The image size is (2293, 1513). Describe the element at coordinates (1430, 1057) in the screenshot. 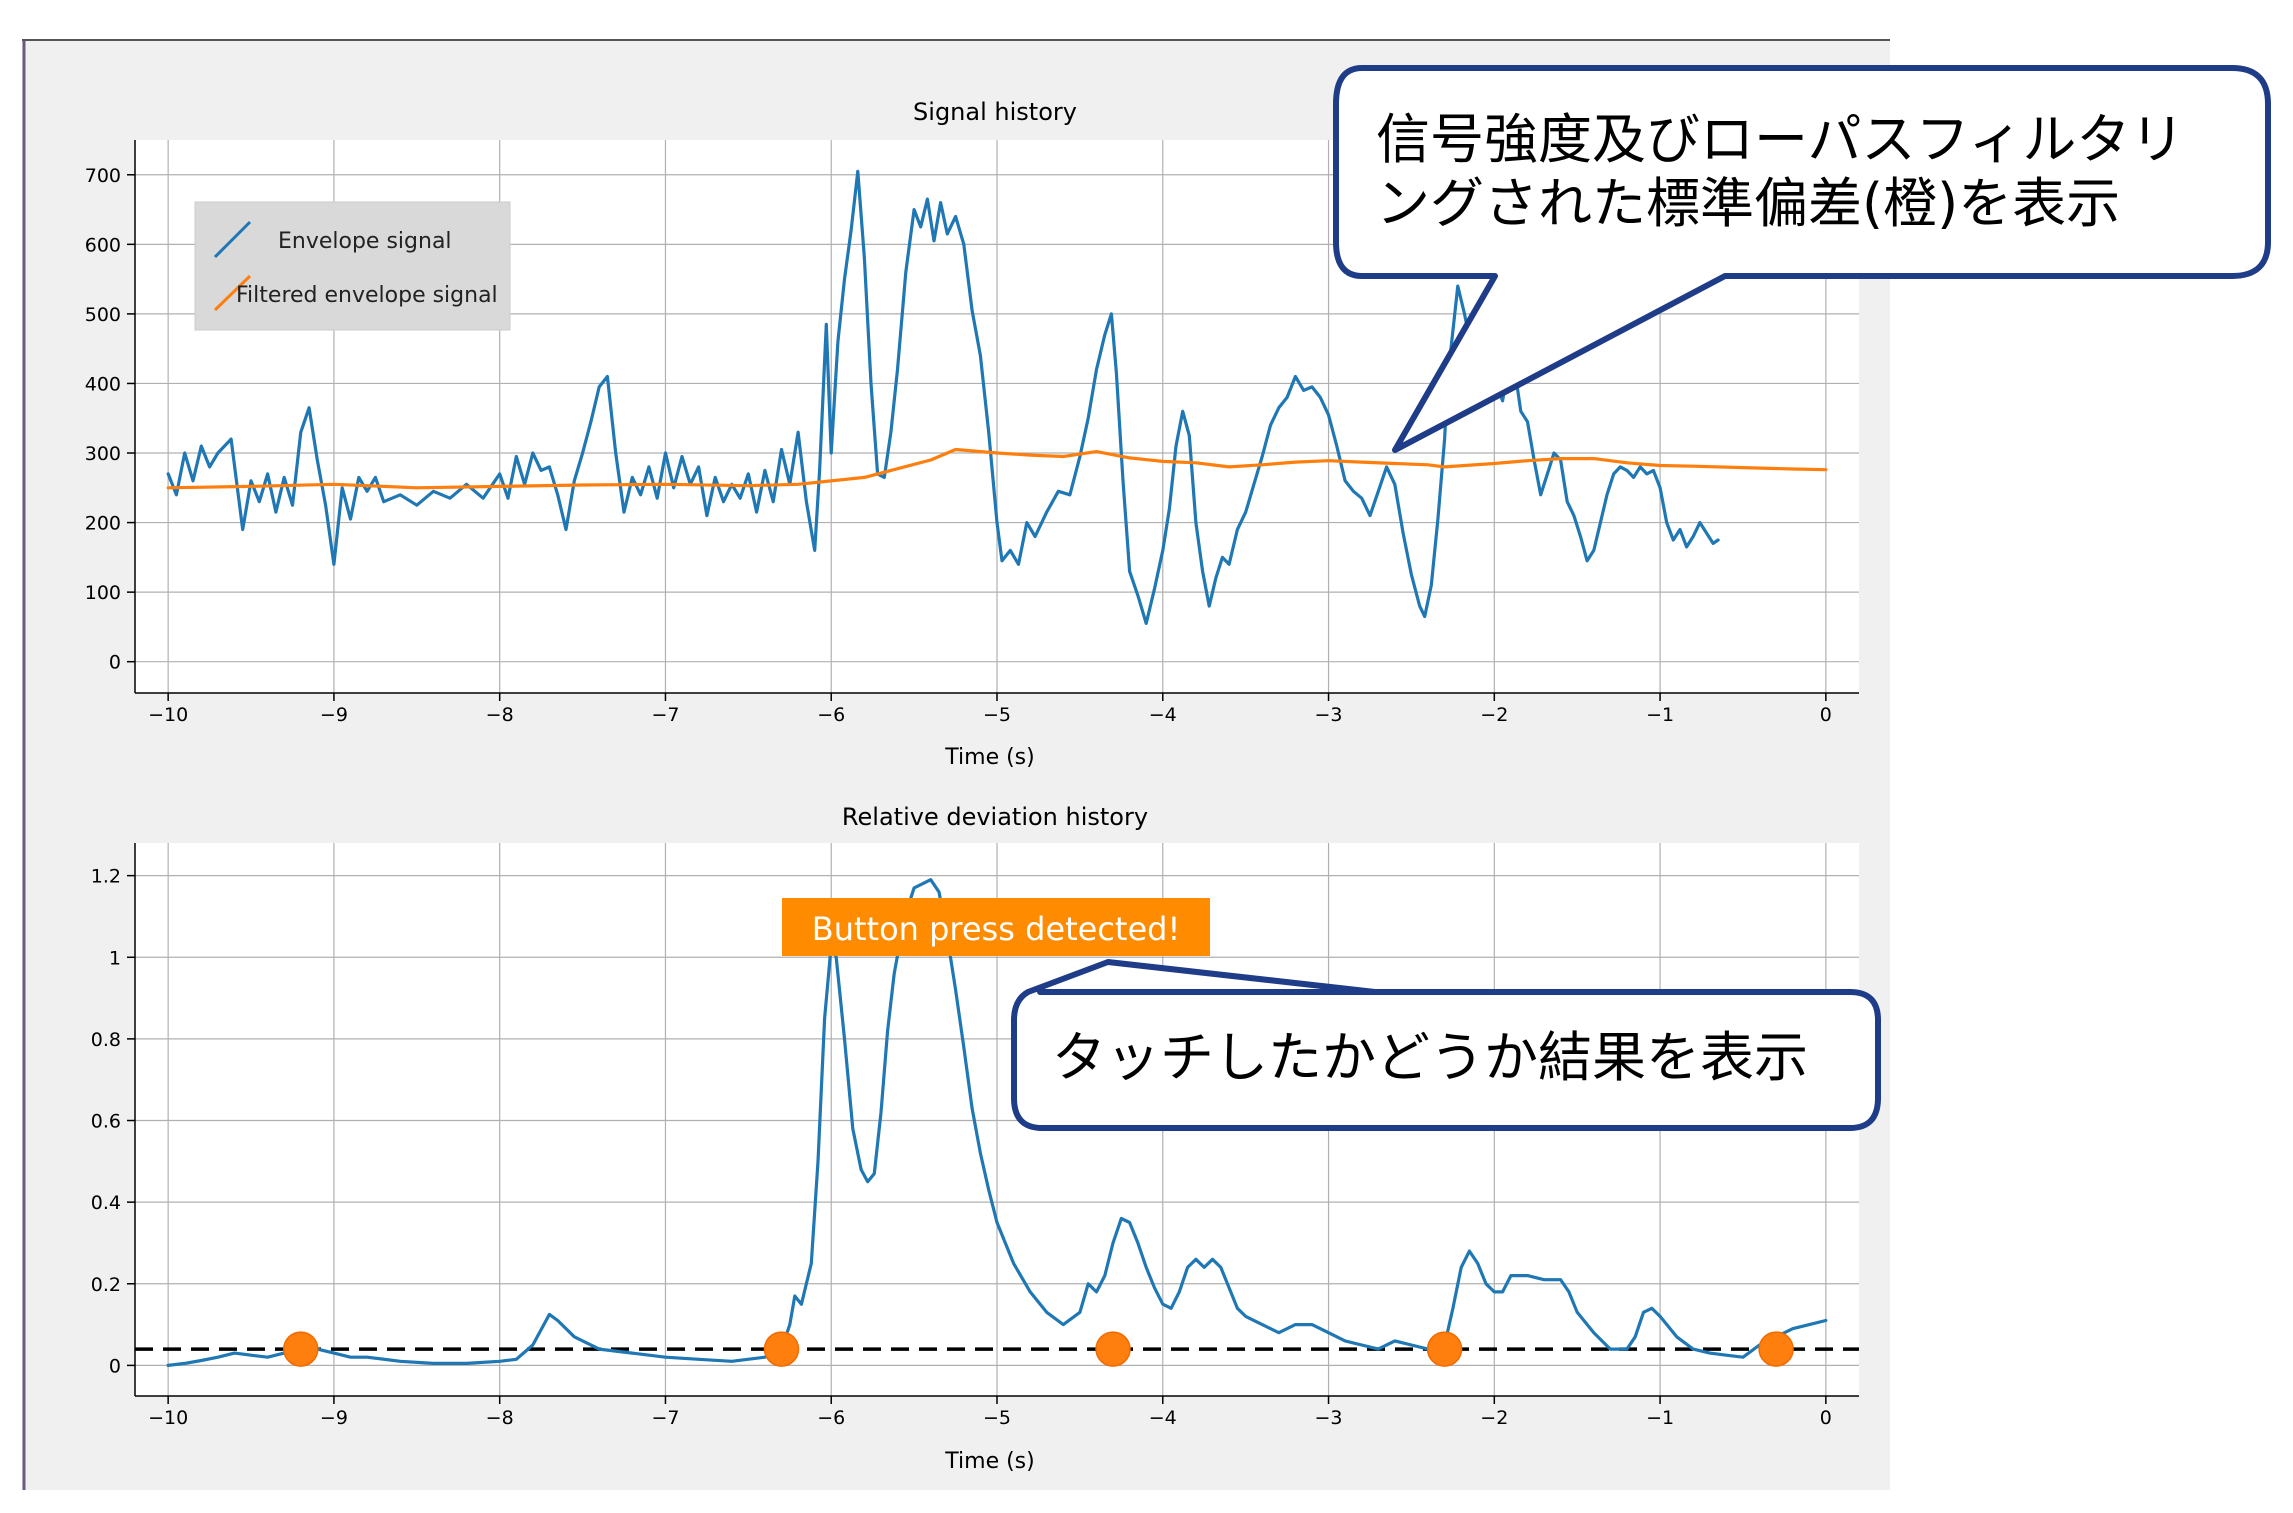

I see `callout-text: タッチしたかどうか結果を表示` at that location.